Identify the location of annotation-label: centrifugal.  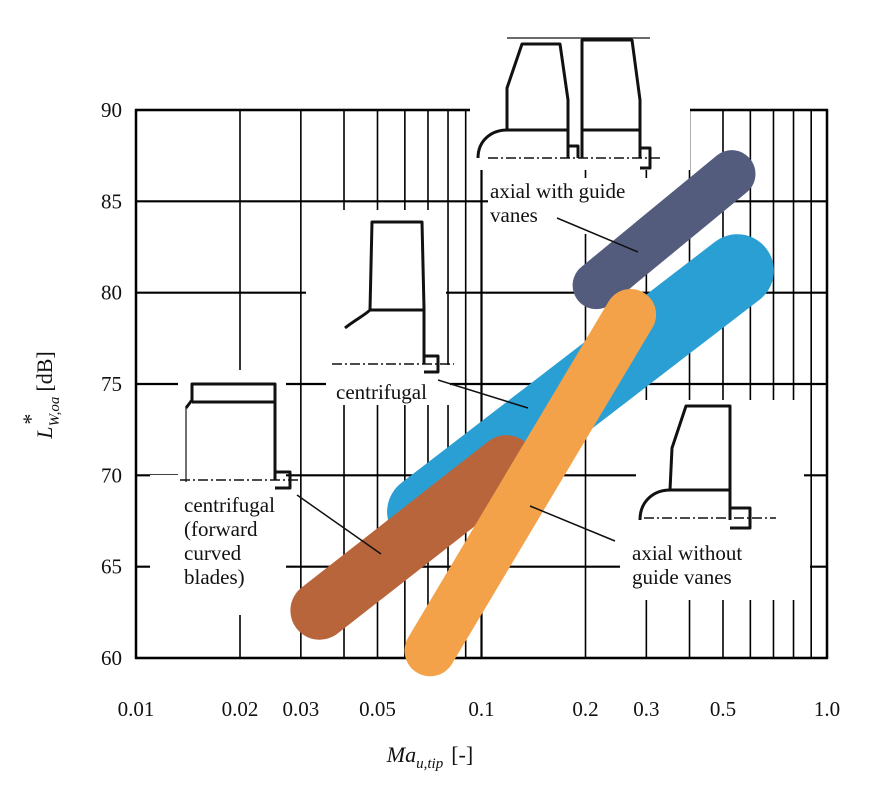
(381, 392).